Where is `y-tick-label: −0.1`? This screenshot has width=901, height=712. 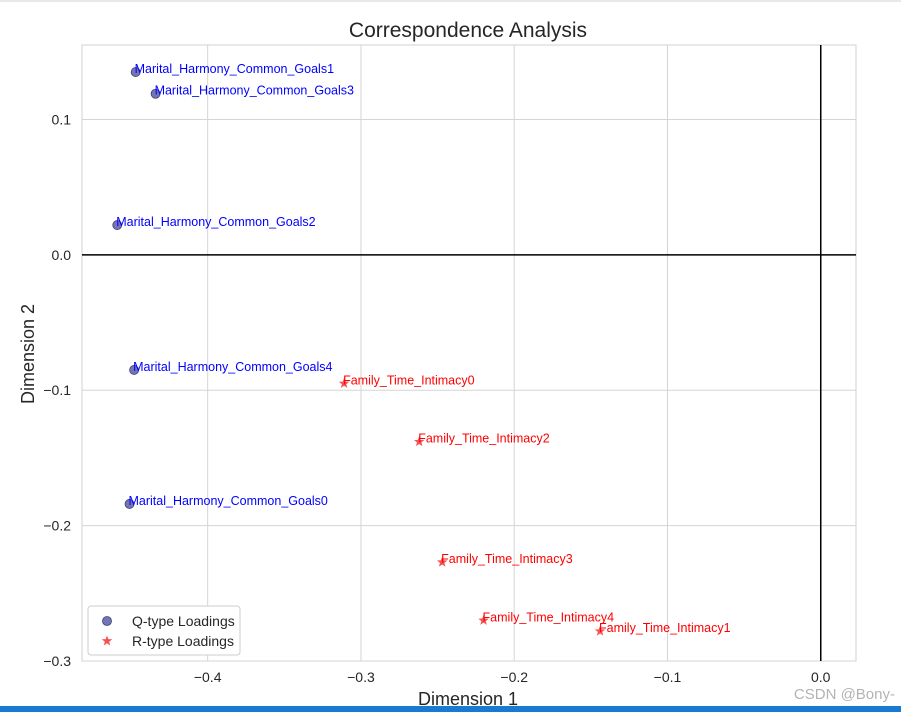 y-tick-label: −0.1 is located at coordinates (57, 390).